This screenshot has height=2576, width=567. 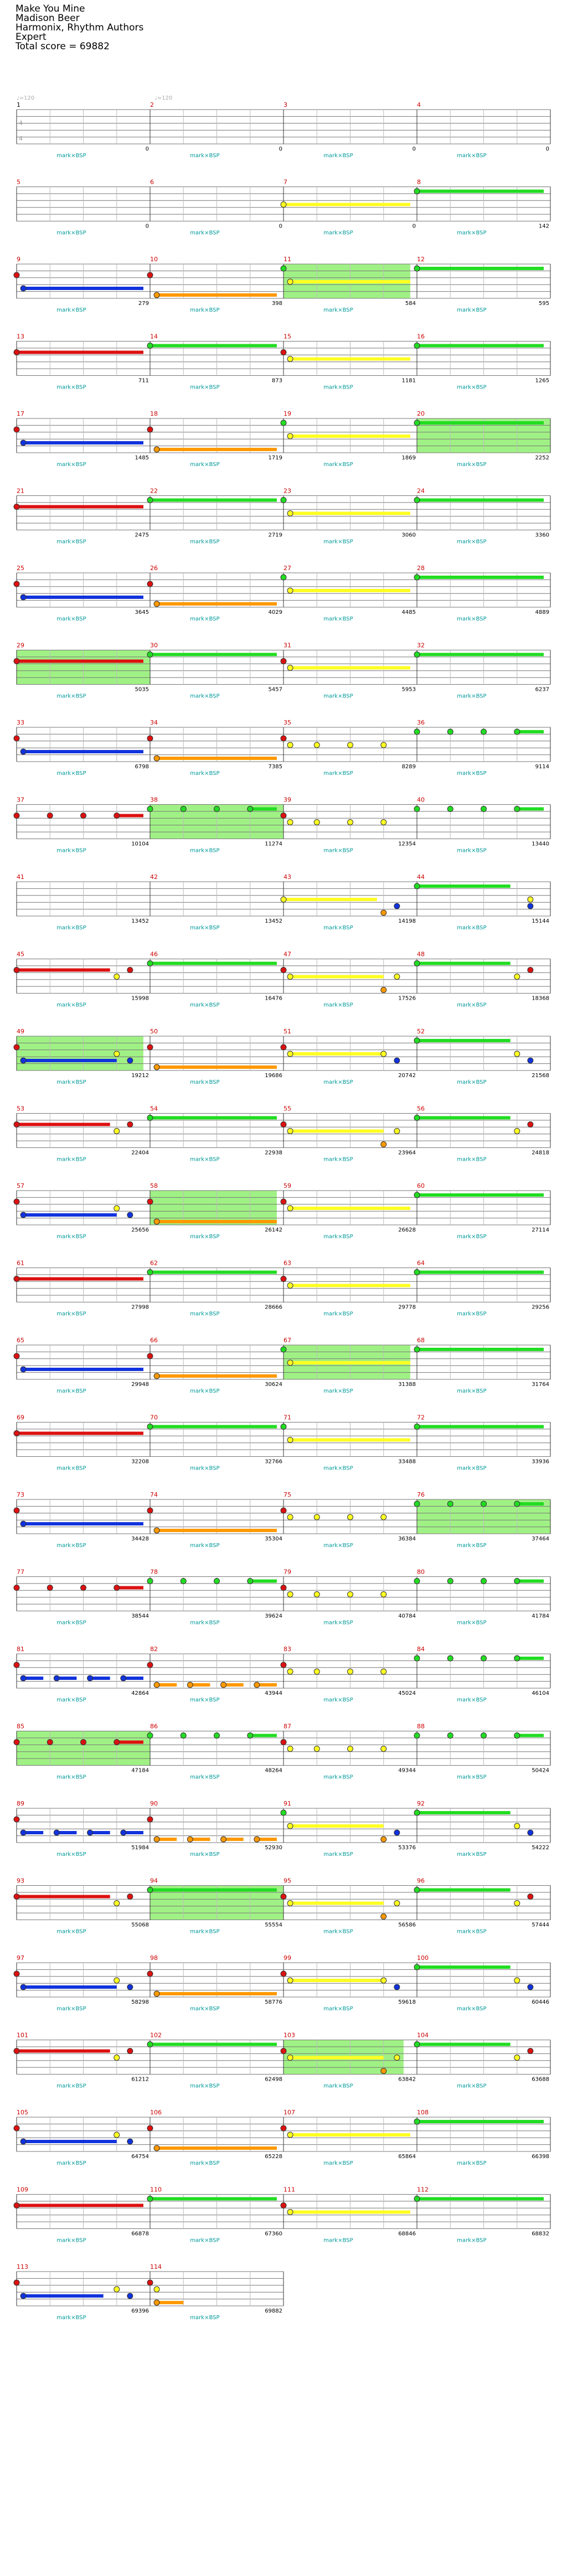 I want to click on measure-number: 53, so click(x=20, y=1109).